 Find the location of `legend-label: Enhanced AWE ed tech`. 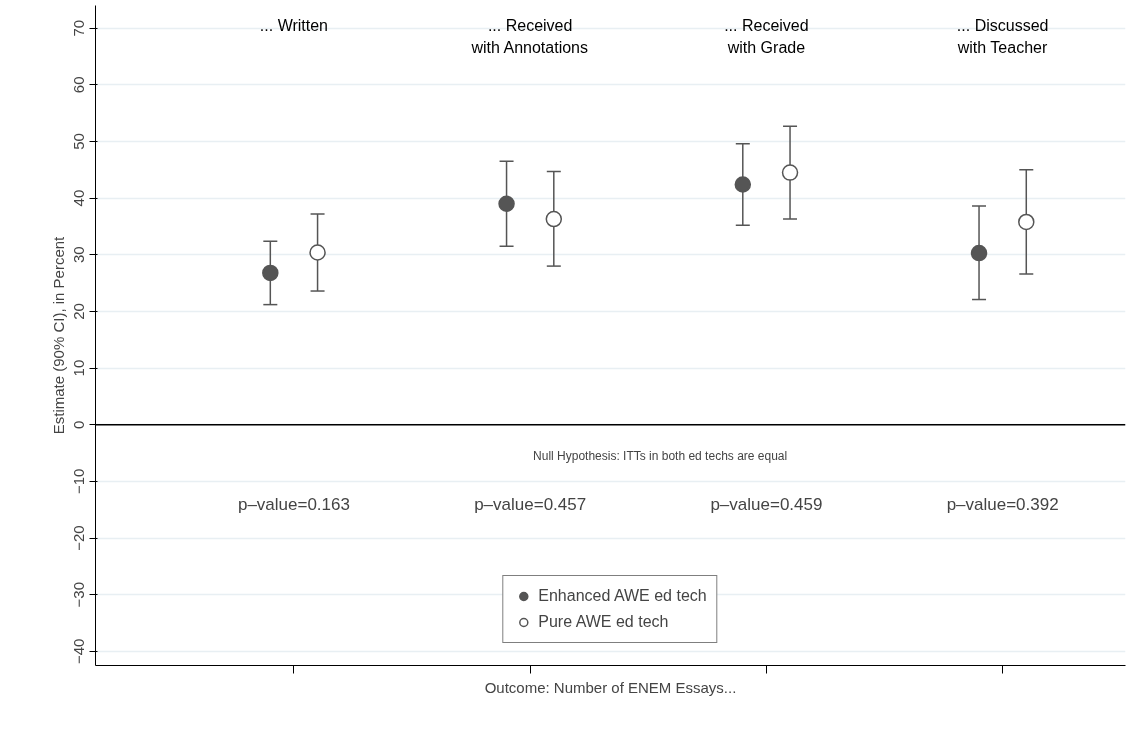

legend-label: Enhanced AWE ed tech is located at coordinates (622, 596).